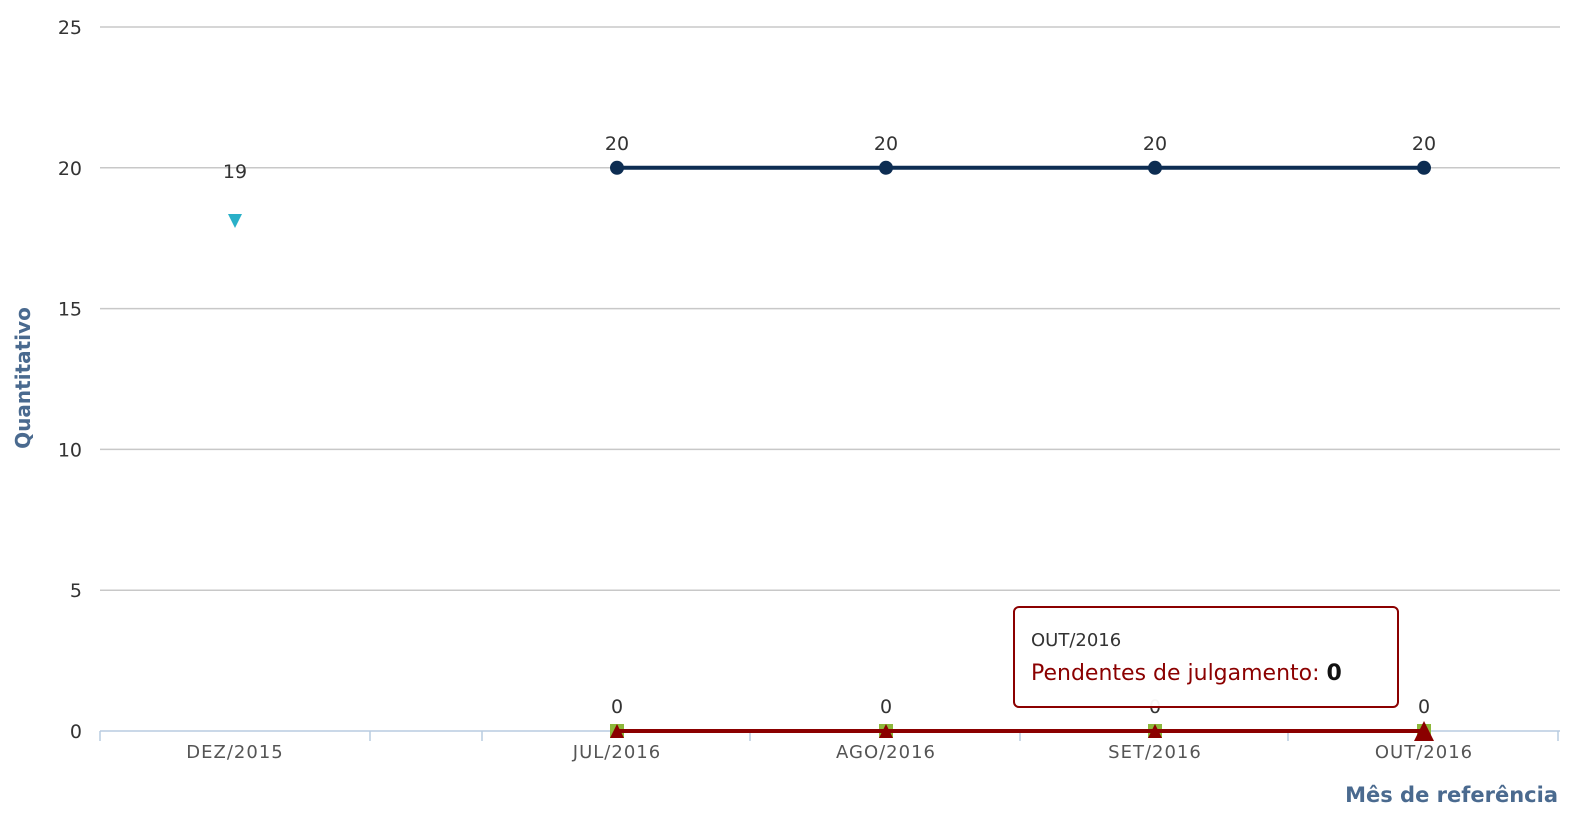 The height and width of the screenshot is (818, 1594). What do you see at coordinates (70, 450) in the screenshot?
I see `y-tick-label: 10` at bounding box center [70, 450].